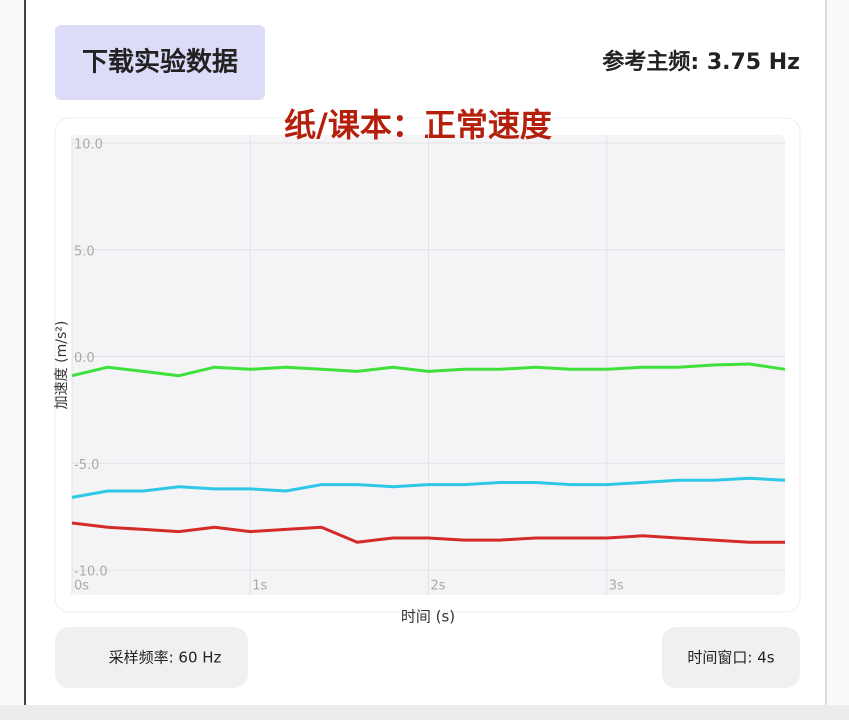 The width and height of the screenshot is (849, 720). What do you see at coordinates (418, 125) in the screenshot?
I see `subtitle: 纸/课本：正常速度` at bounding box center [418, 125].